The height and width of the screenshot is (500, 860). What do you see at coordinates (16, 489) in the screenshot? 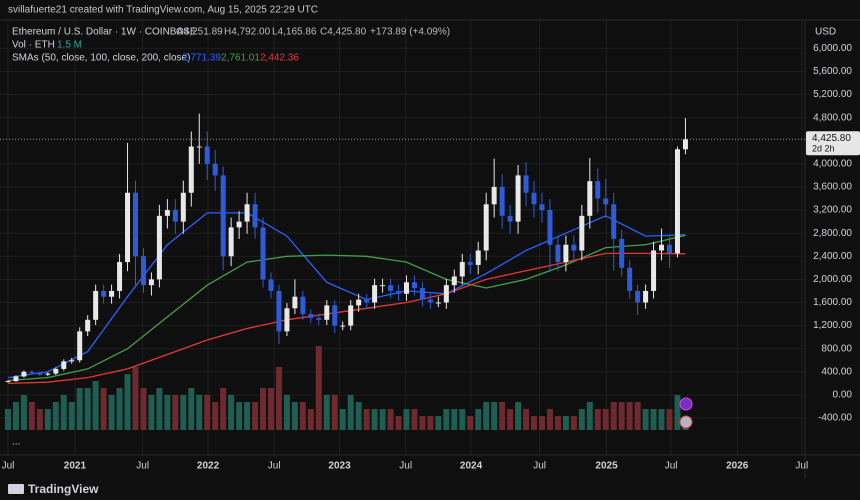
I see `logo-icon` at bounding box center [16, 489].